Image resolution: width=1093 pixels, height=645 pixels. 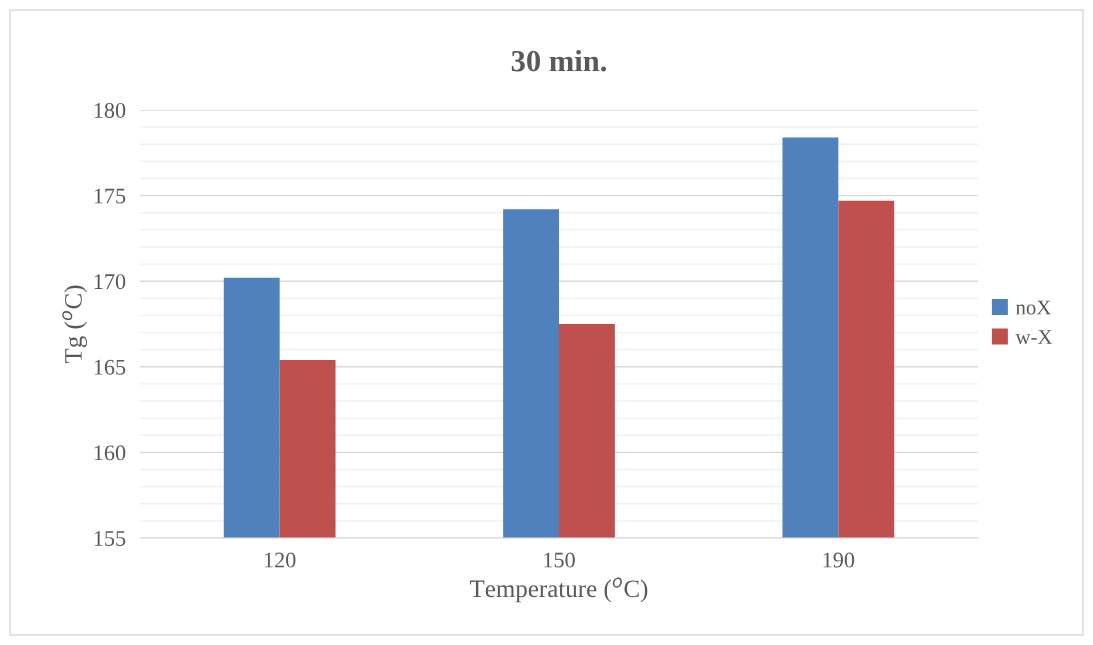 I want to click on x-tick-label: 150, so click(x=559, y=560).